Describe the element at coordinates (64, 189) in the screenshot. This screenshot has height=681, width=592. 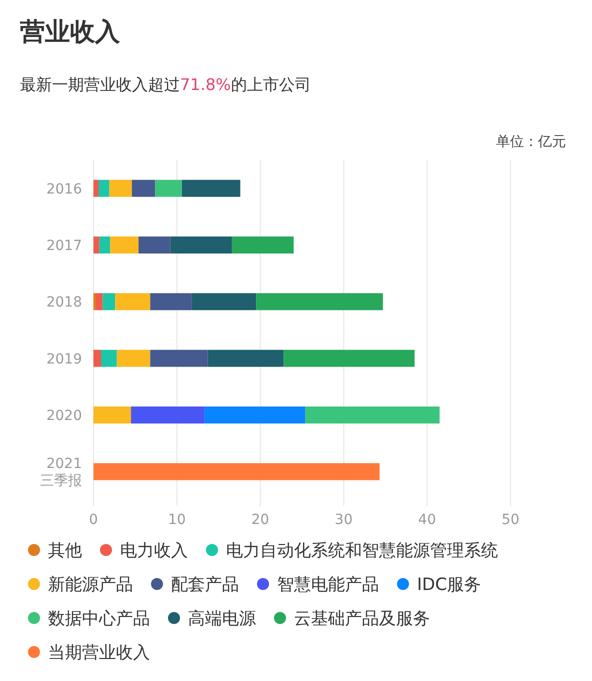
I see `y-tick-label: 2016` at that location.